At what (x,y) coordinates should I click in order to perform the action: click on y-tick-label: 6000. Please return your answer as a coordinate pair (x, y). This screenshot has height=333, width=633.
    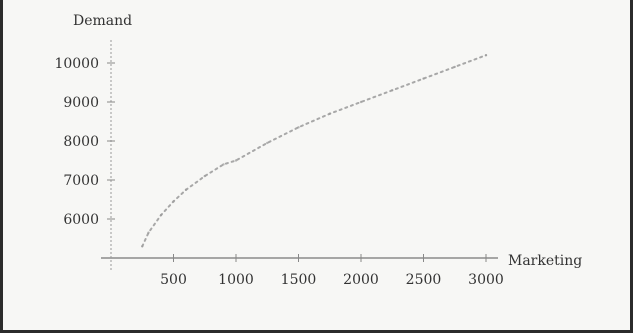
    Looking at the image, I should click on (81, 220).